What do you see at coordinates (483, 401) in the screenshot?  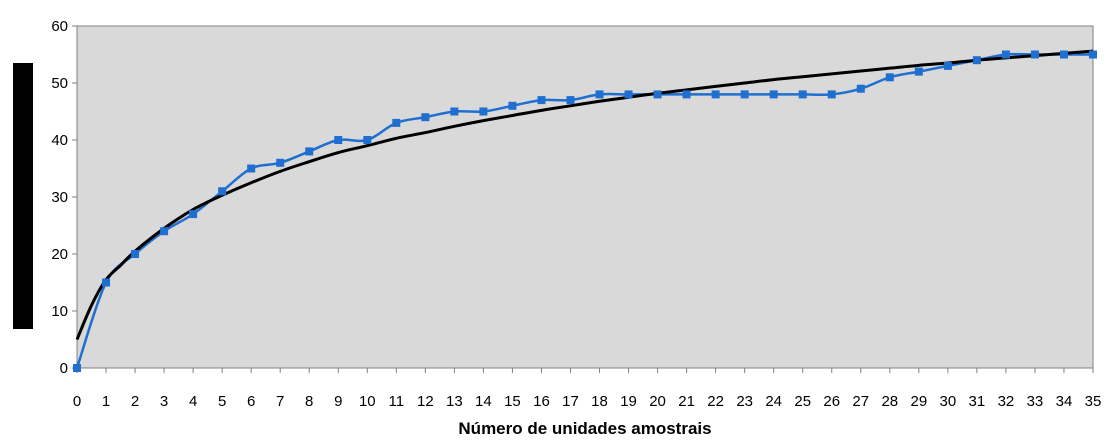 I see `x-tick-label: 14` at bounding box center [483, 401].